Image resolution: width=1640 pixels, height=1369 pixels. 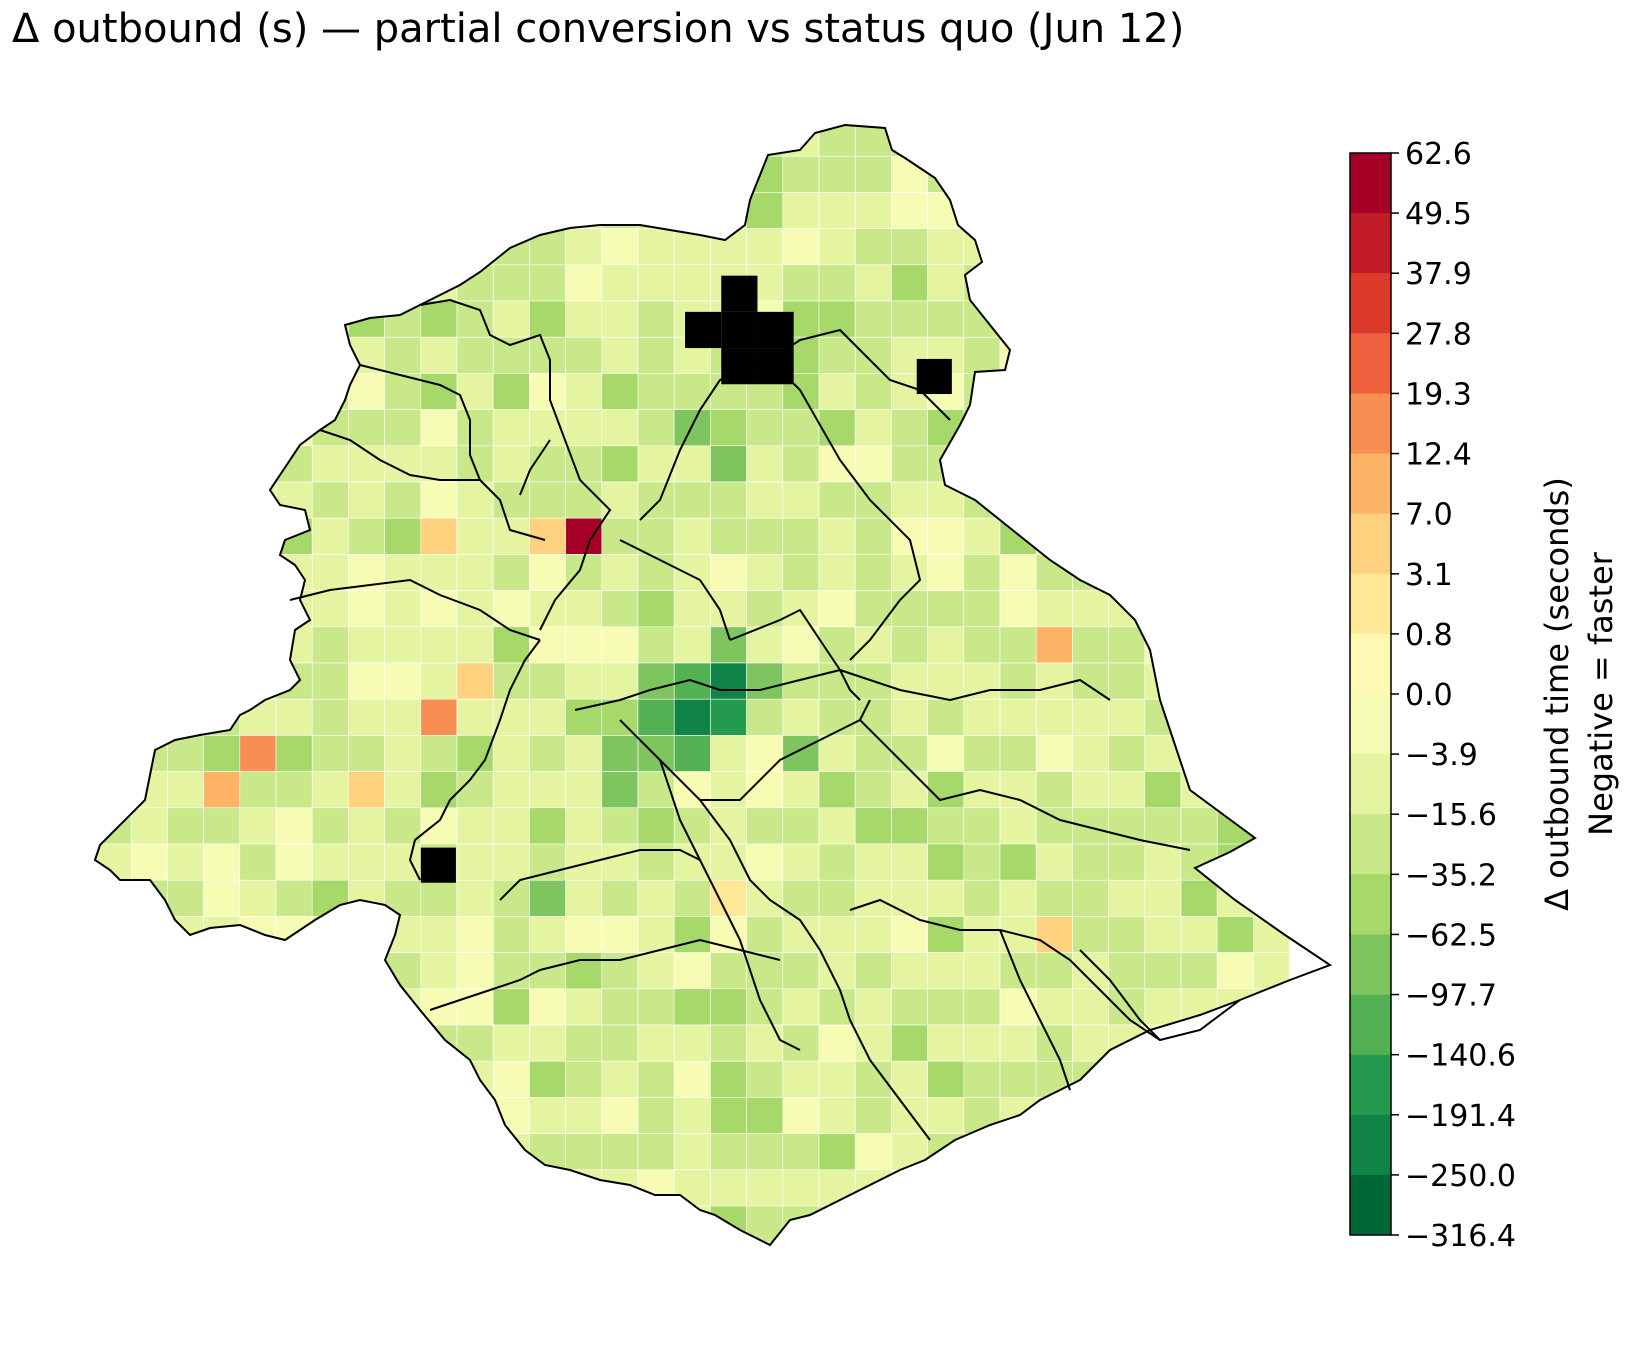 What do you see at coordinates (1438, 274) in the screenshot?
I see `colorbar-tick-label: 37.9` at bounding box center [1438, 274].